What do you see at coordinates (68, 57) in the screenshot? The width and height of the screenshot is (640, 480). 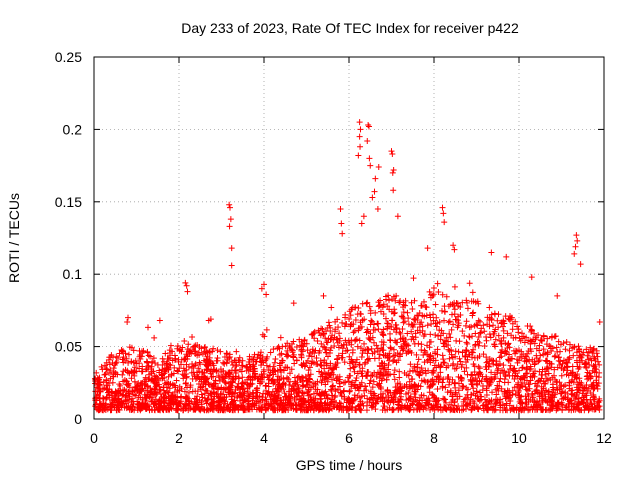 I see `y-tick-label: 0.25` at bounding box center [68, 57].